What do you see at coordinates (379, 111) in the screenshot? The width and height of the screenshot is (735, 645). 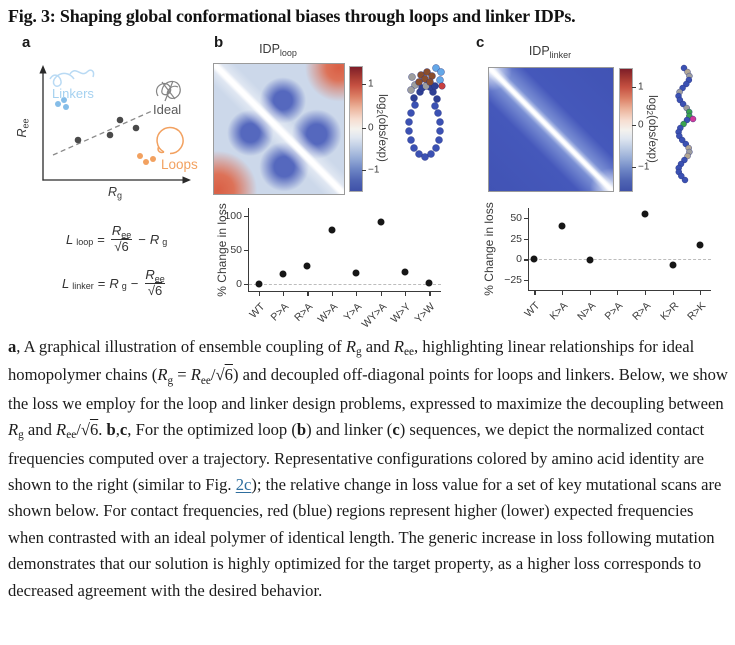 I see `colorbar-label-subscript: 2` at bounding box center [379, 111].